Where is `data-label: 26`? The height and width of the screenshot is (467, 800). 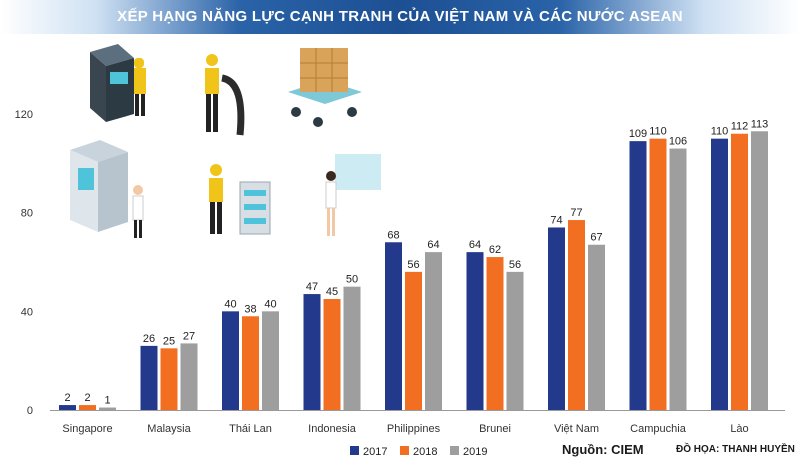 data-label: 26 is located at coordinates (149, 339).